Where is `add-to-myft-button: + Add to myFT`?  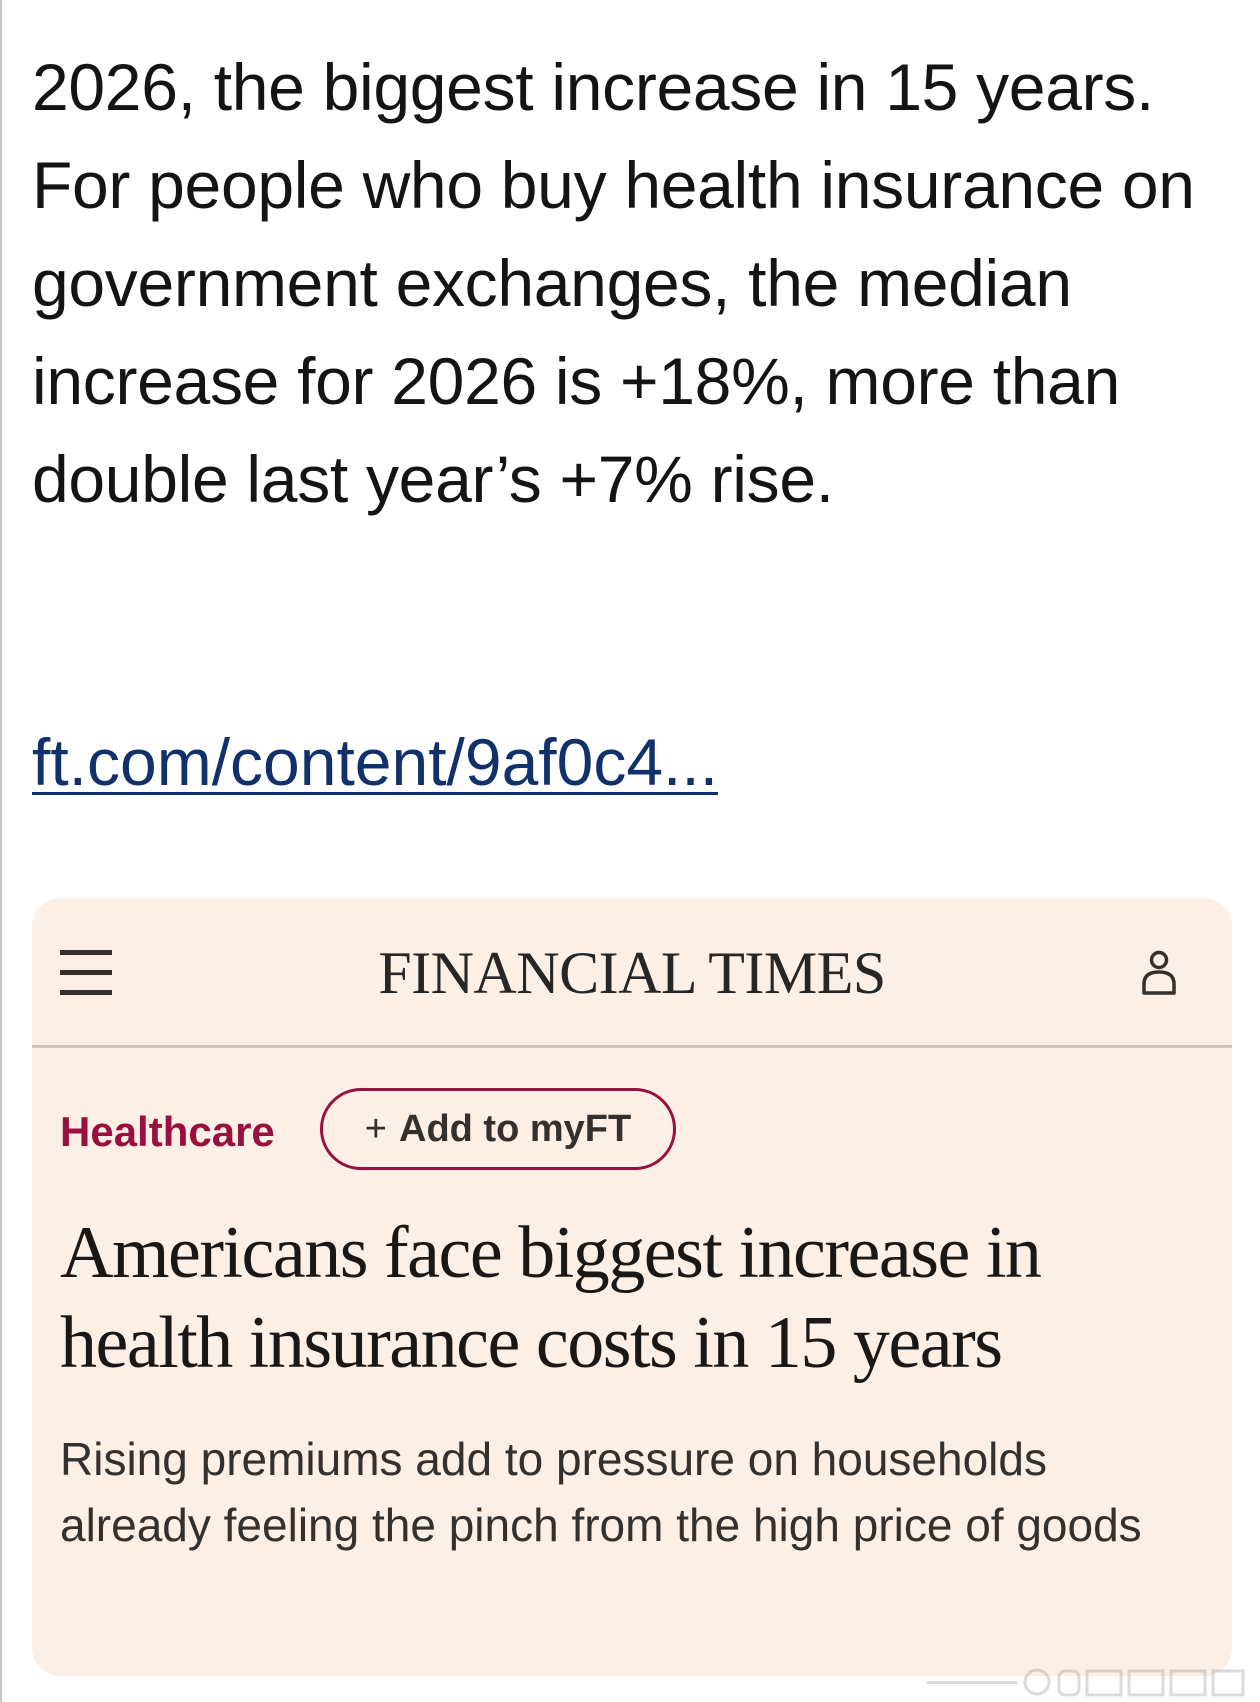
add-to-myft-button: + Add to myFT is located at coordinates (498, 1129).